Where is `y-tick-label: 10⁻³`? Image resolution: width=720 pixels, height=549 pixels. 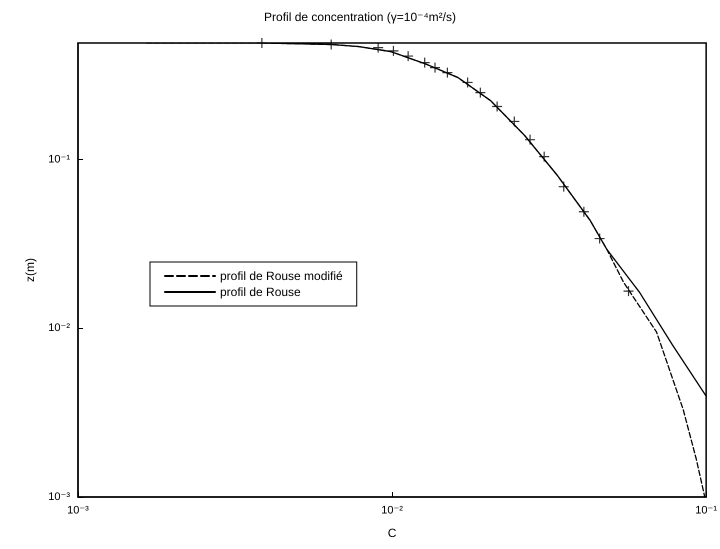 y-tick-label: 10⁻³ is located at coordinates (59, 497).